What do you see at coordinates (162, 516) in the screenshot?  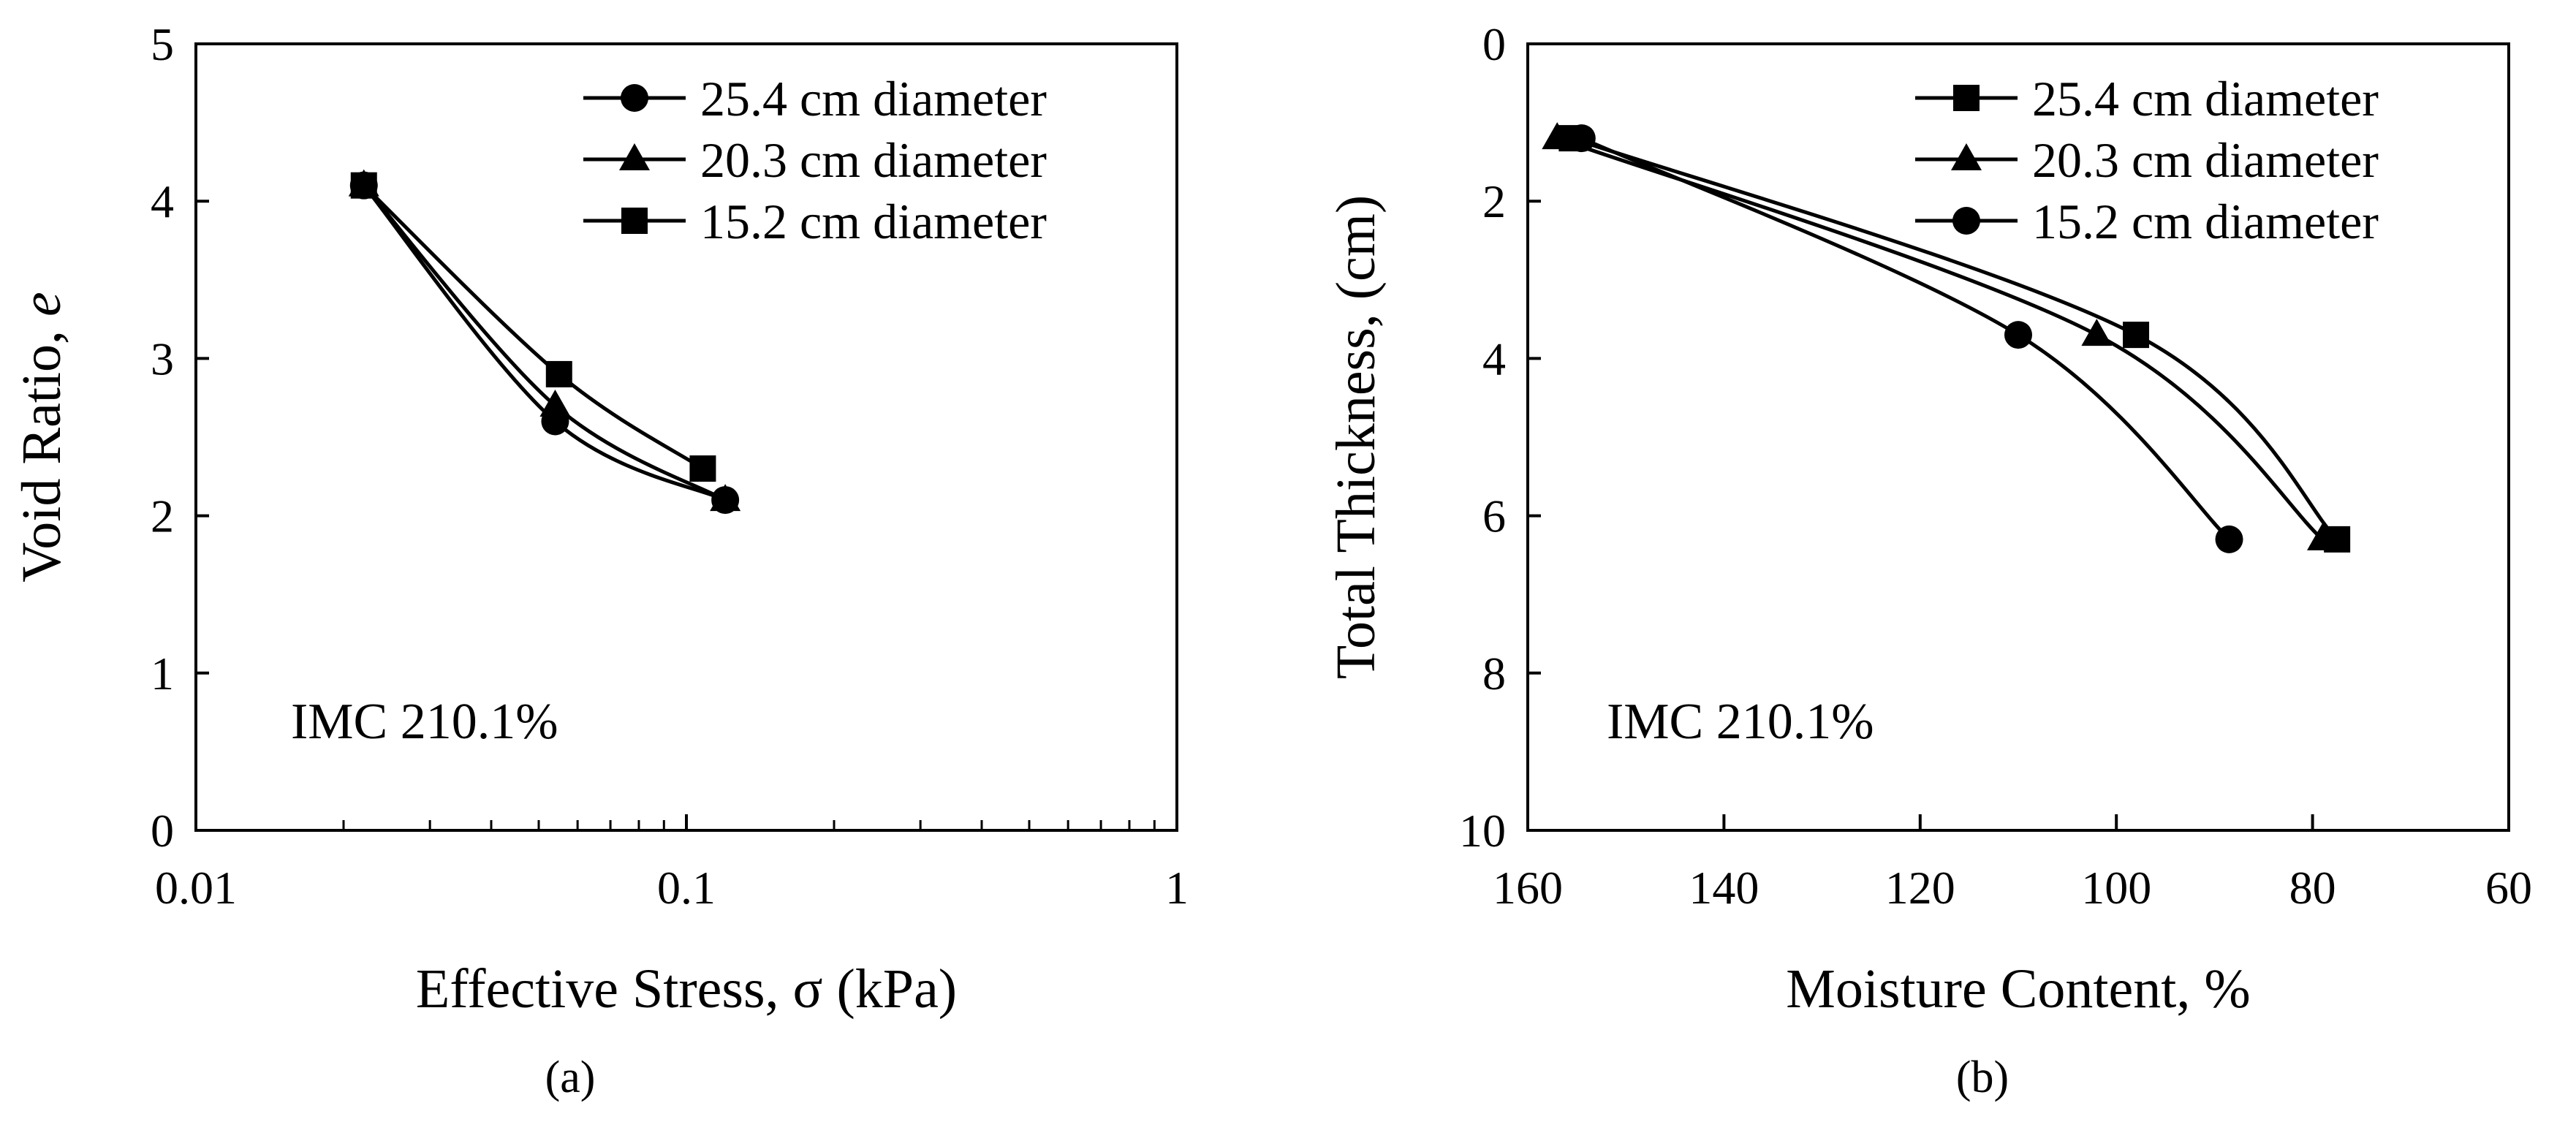 I see `chart-a-y-tick-label: 2` at bounding box center [162, 516].